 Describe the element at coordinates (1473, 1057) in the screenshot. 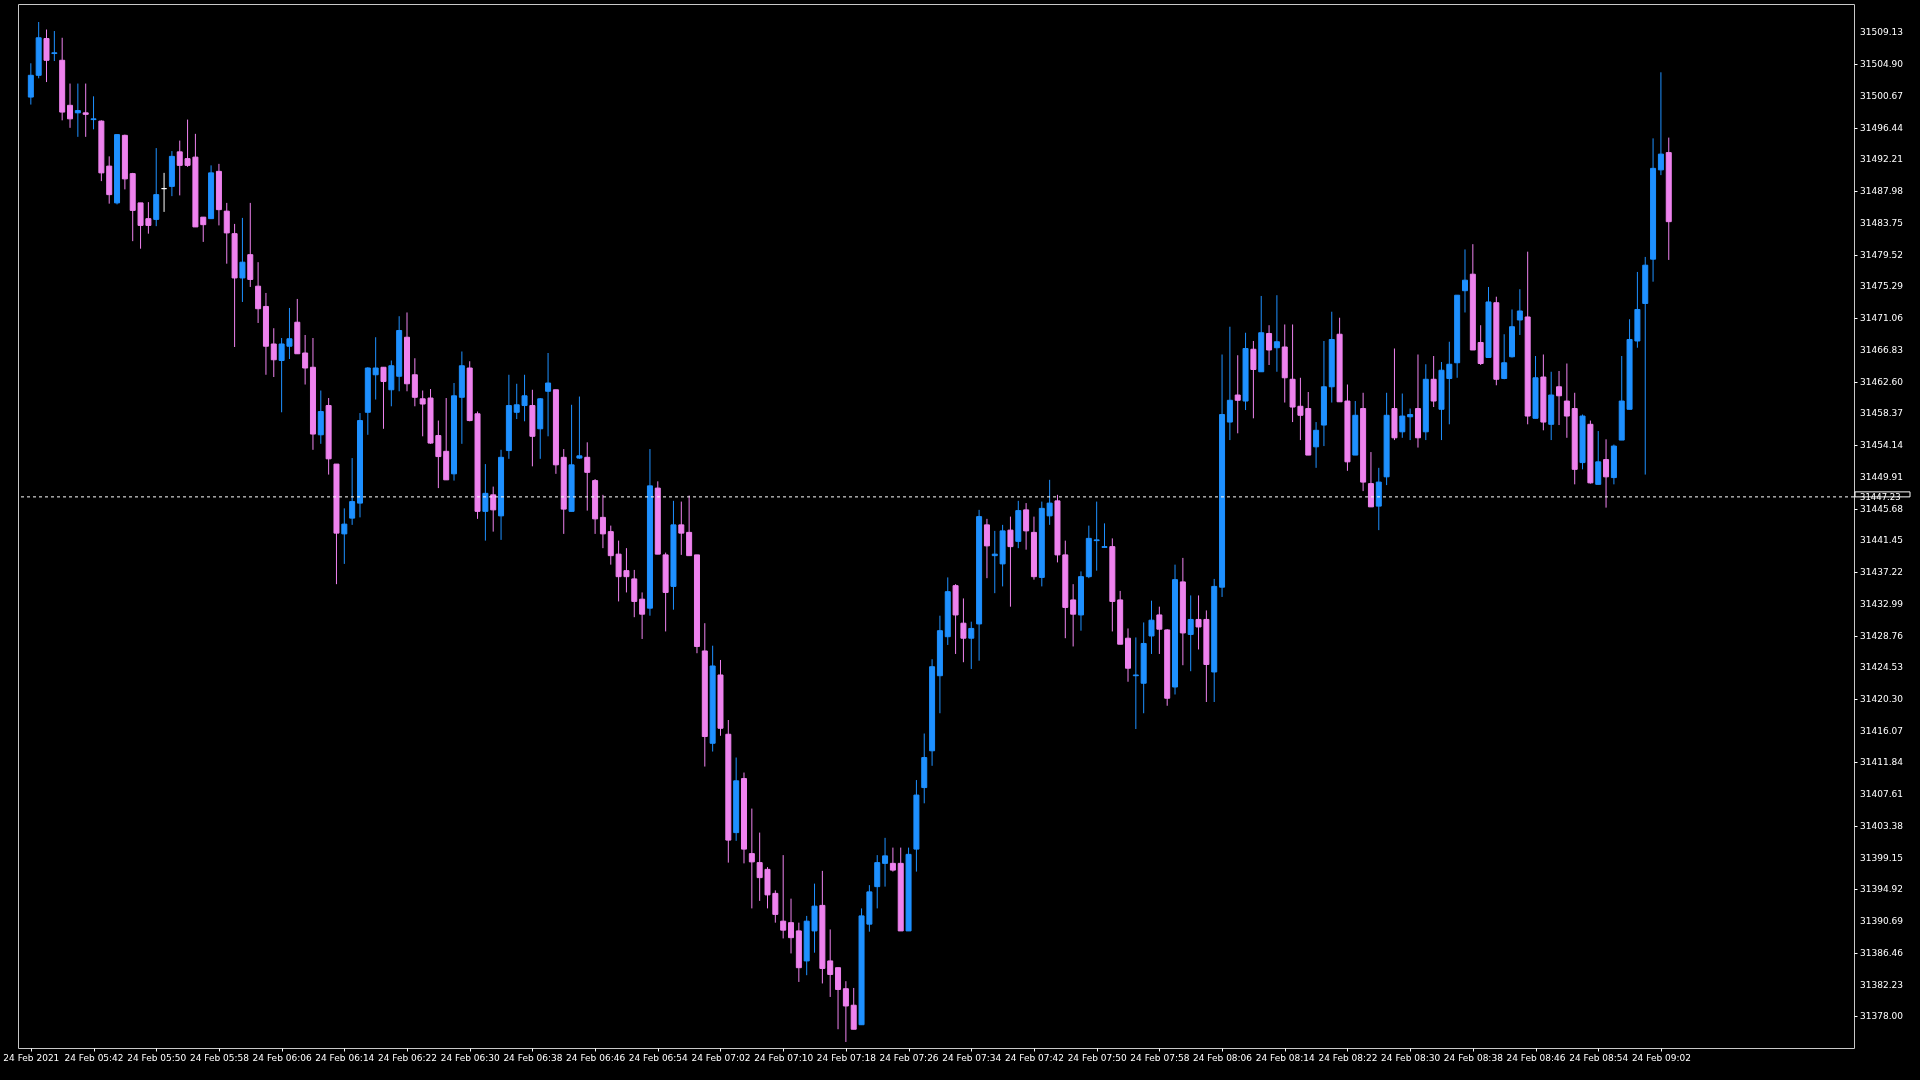

I see `x-tick-label: 24 Feb 08:38` at that location.